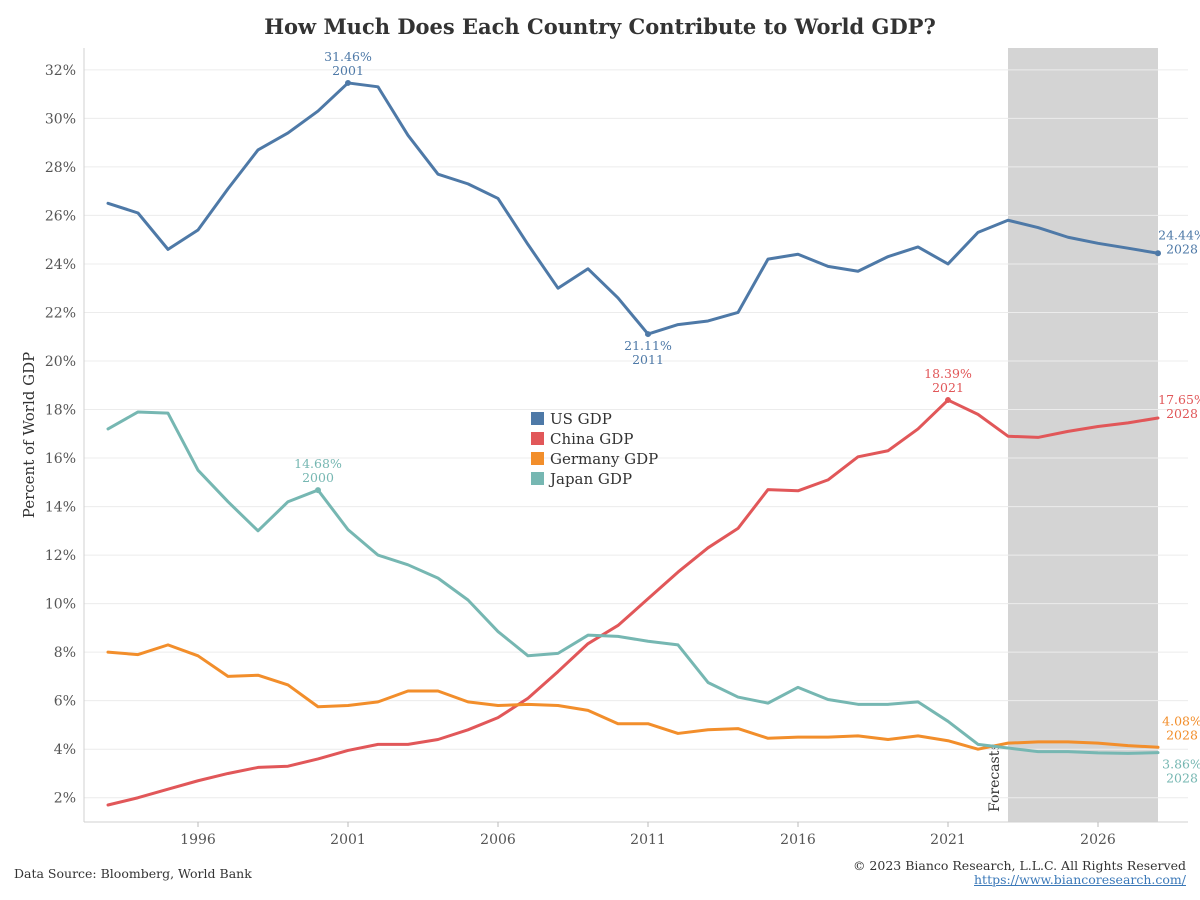 The image size is (1200, 900). Describe the element at coordinates (581, 419) in the screenshot. I see `legend-label-us-gdp: US GDP` at that location.